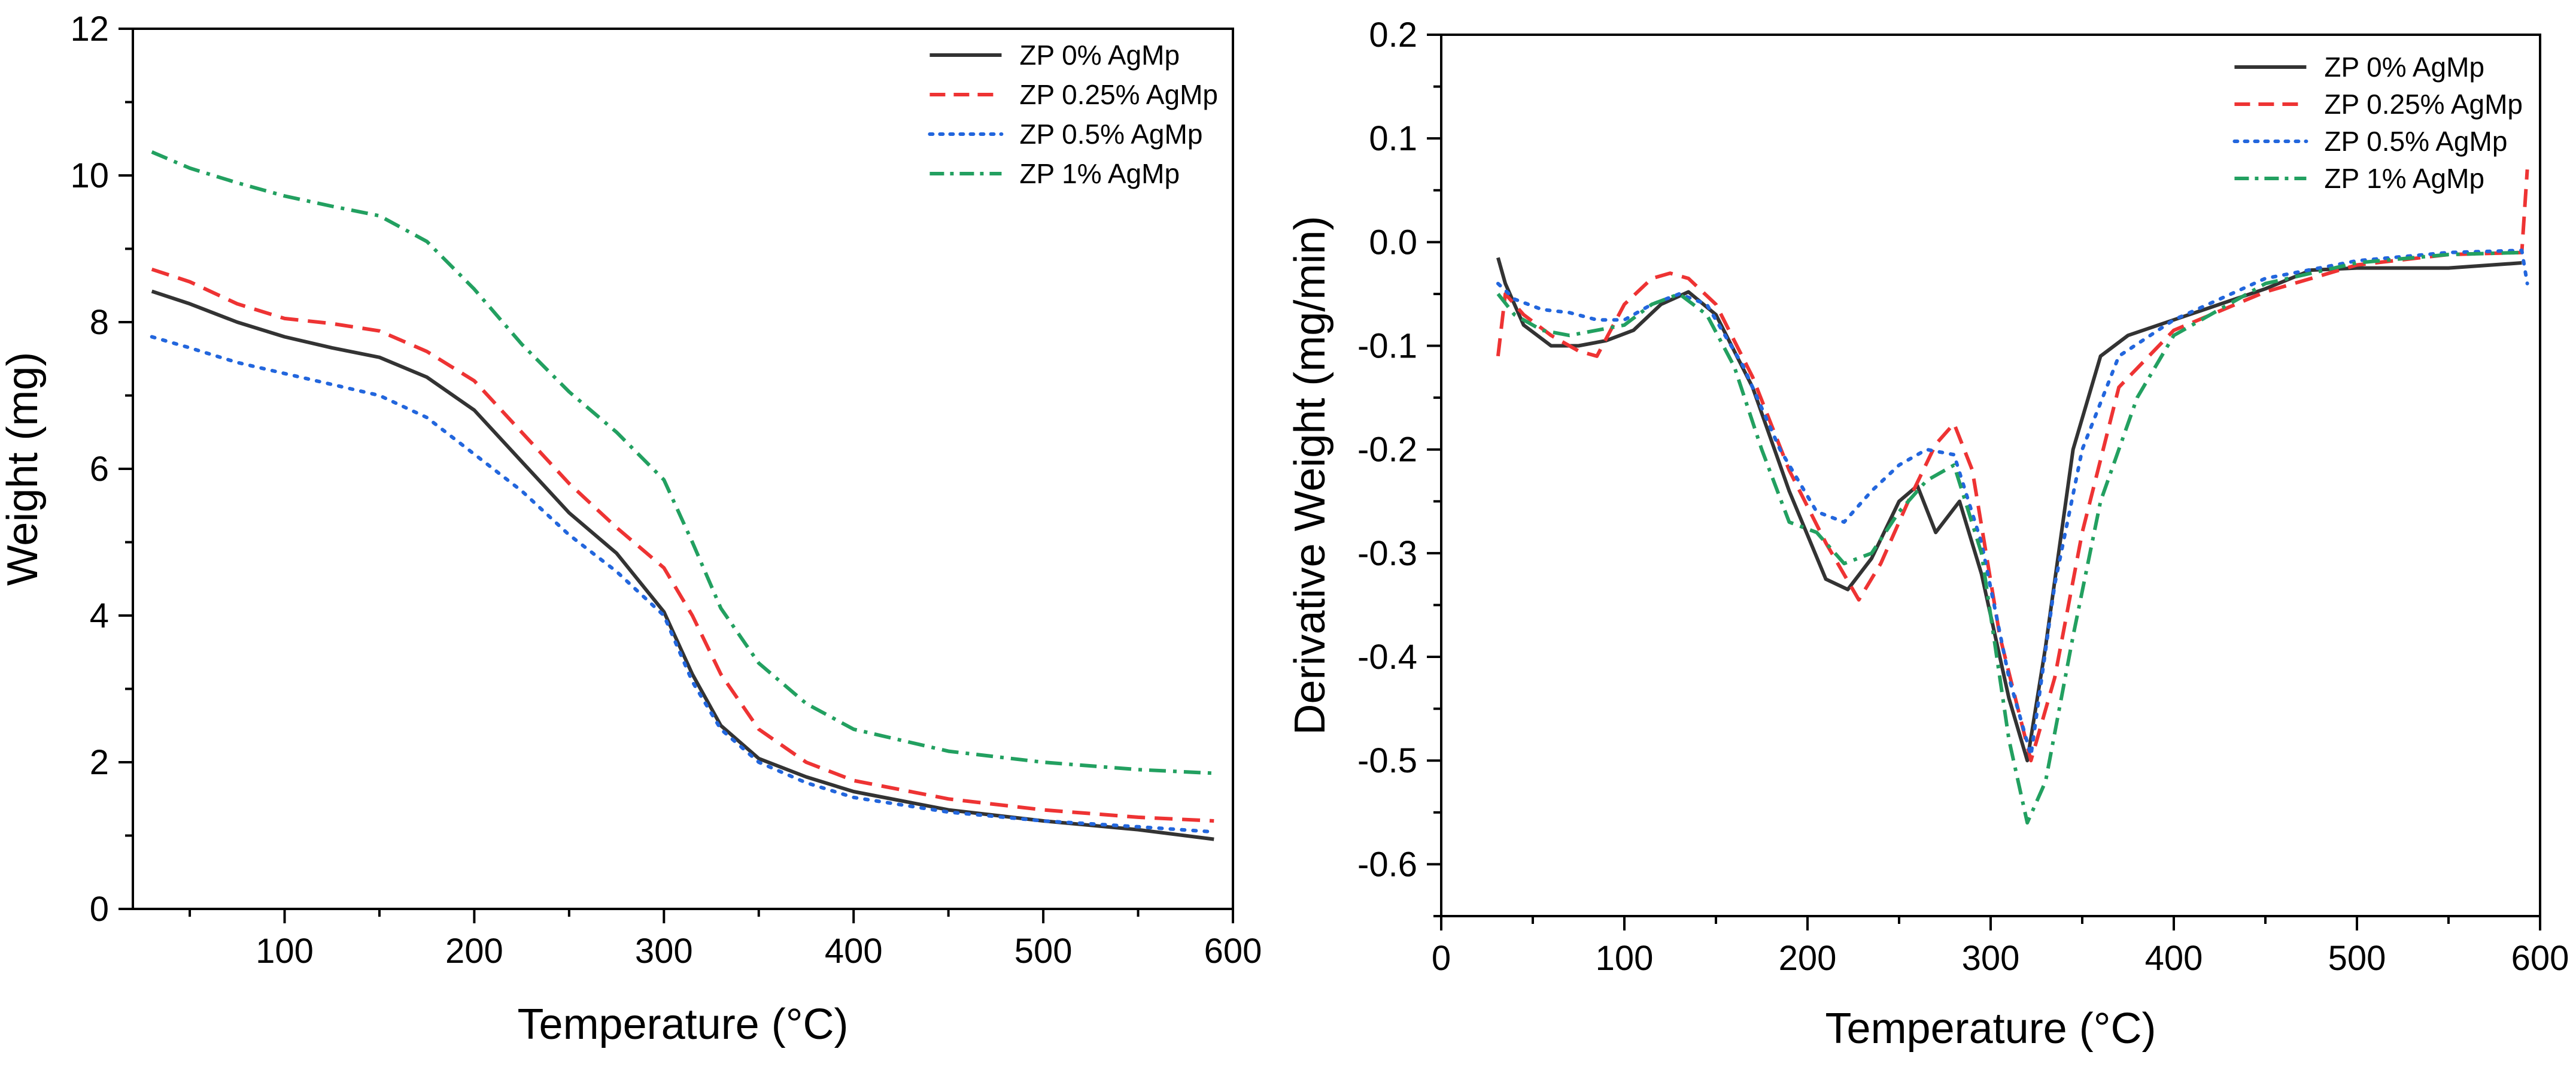 The height and width of the screenshot is (1067, 2576). What do you see at coordinates (1441, 959) in the screenshot?
I see `x-tick-label: 0` at bounding box center [1441, 959].